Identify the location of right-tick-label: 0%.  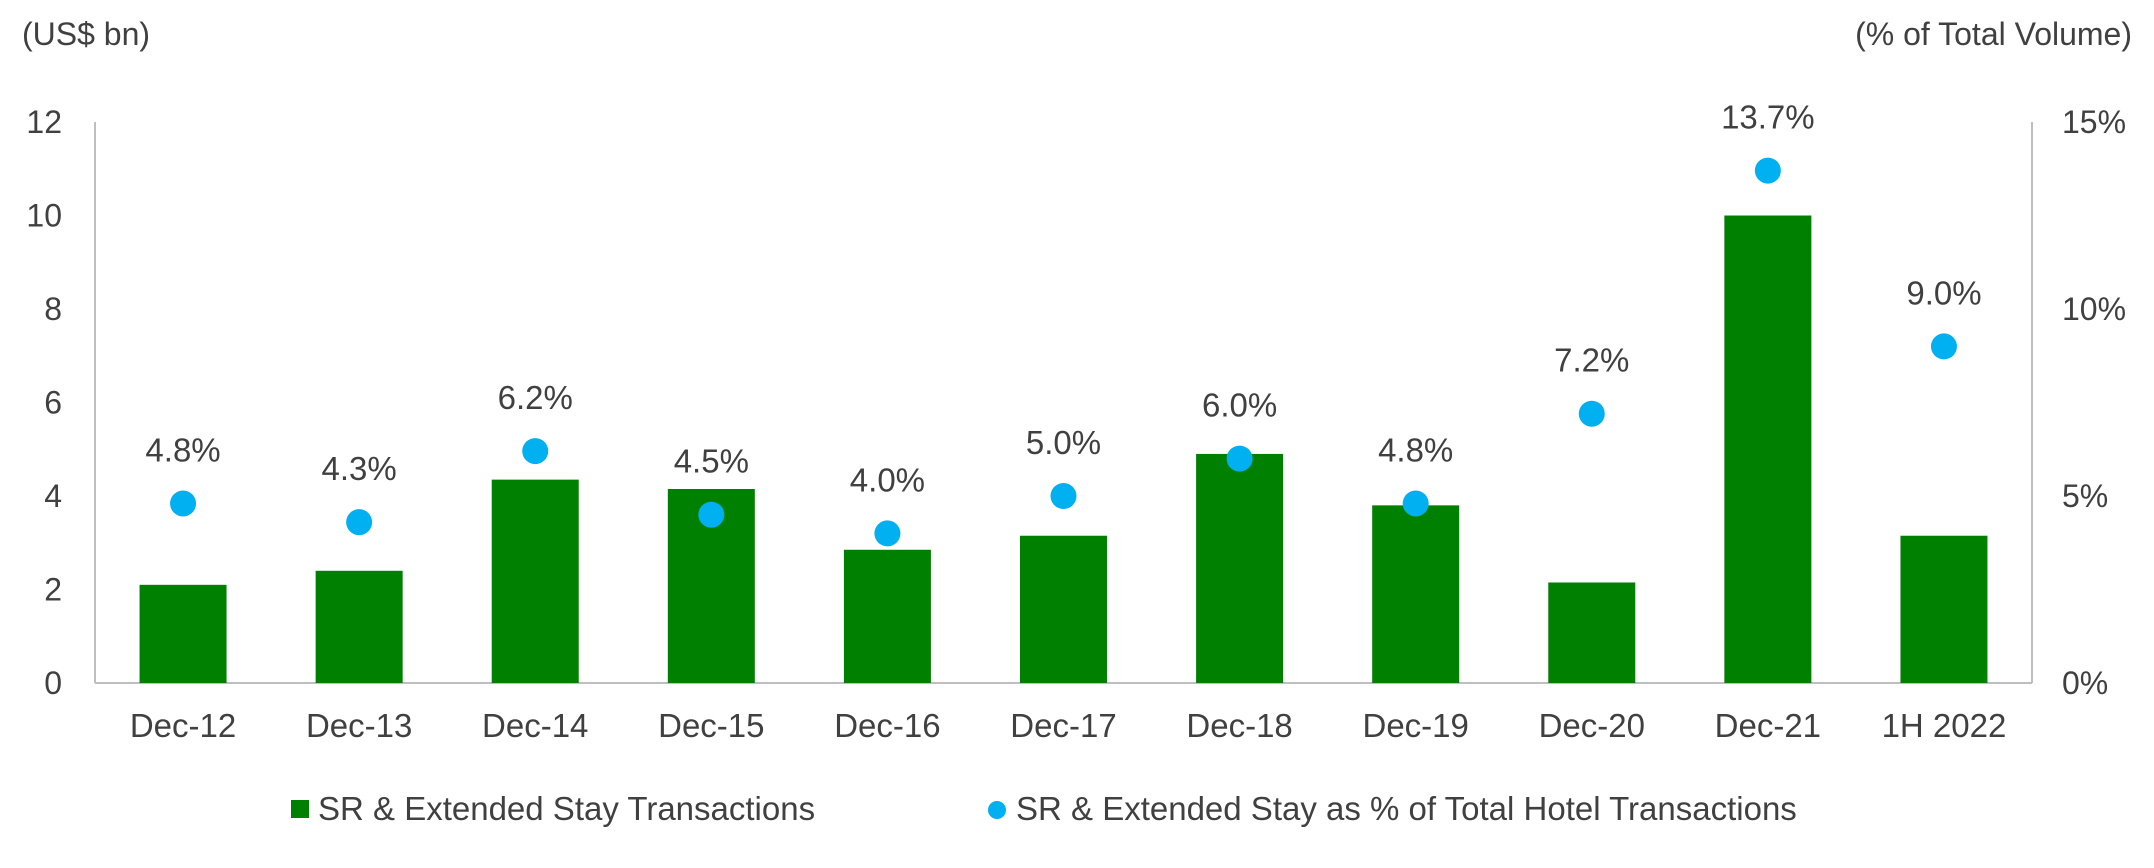
(2085, 683).